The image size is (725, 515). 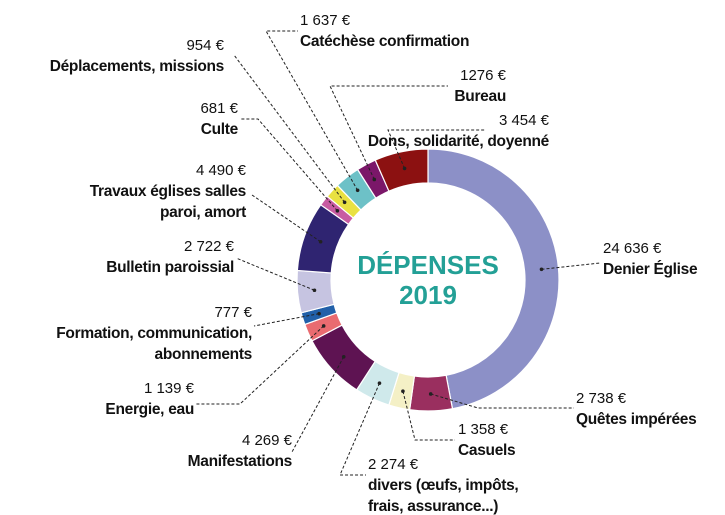 What do you see at coordinates (149, 409) in the screenshot?
I see `category-label: Energie, eau` at bounding box center [149, 409].